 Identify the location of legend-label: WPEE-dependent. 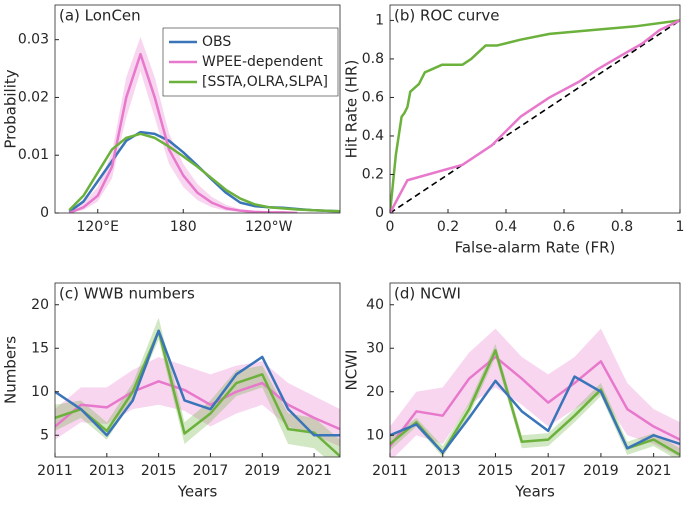
(262, 62).